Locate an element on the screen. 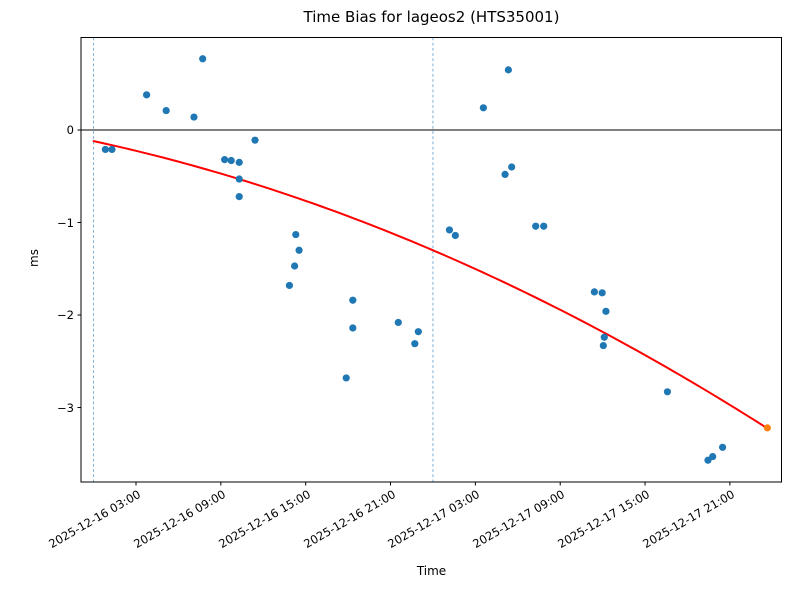  y-axis-tick-label: −3 is located at coordinates (65, 407).